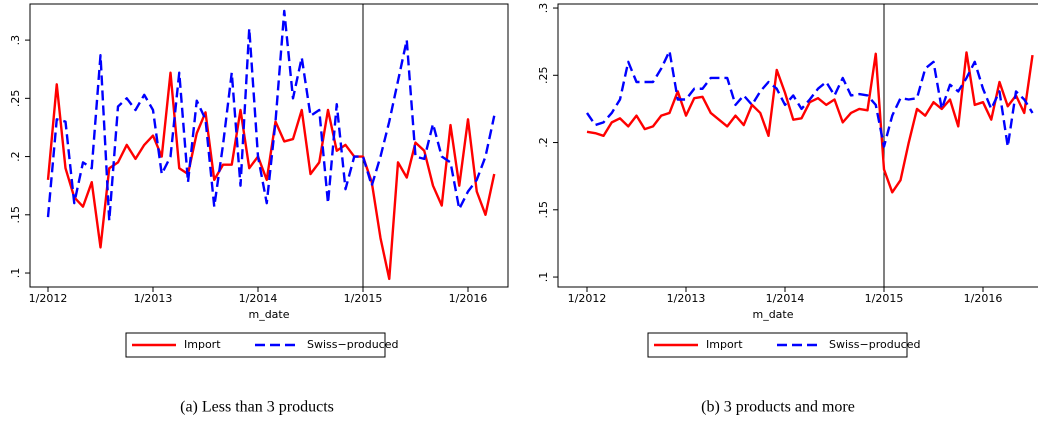 This screenshot has width=1038, height=421. I want to click on caption: (b) 3 products and more, so click(778, 407).